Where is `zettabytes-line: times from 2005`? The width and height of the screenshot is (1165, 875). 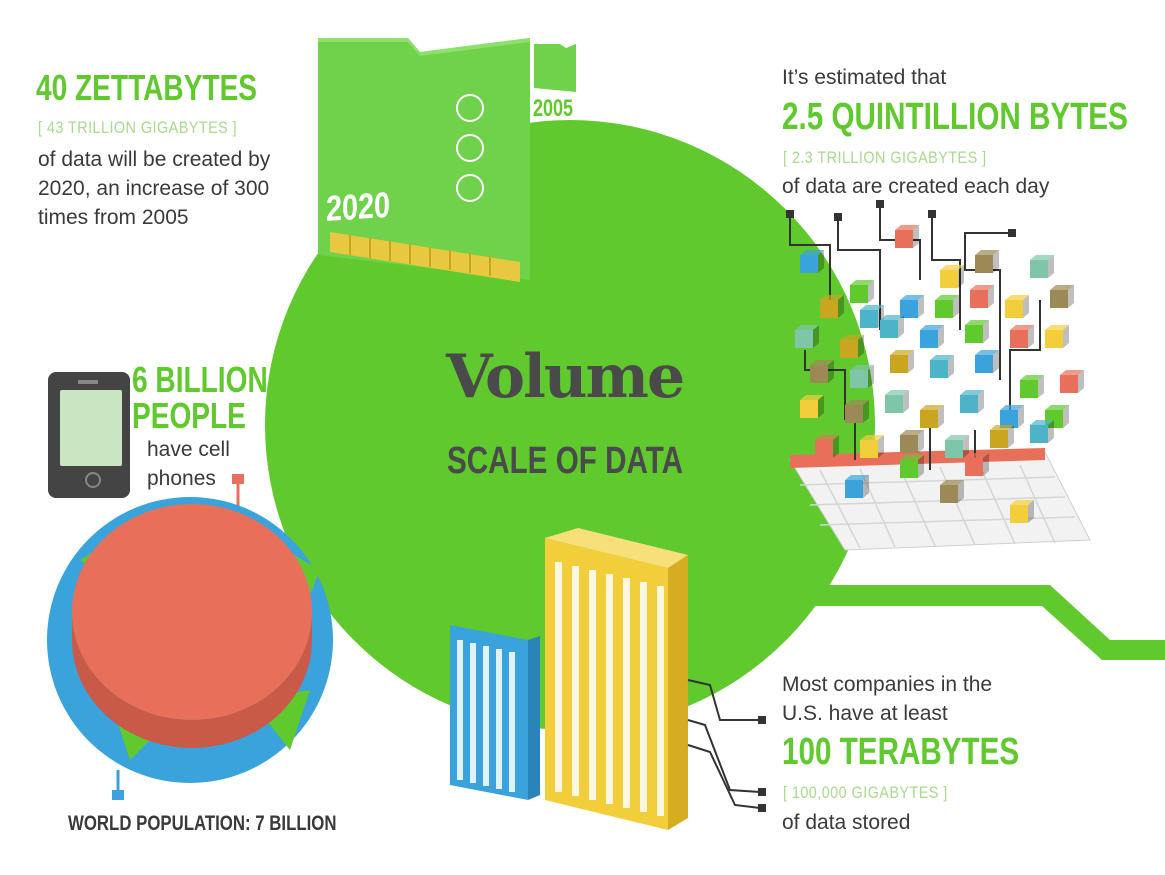
zettabytes-line: times from 2005 is located at coordinates (113, 217).